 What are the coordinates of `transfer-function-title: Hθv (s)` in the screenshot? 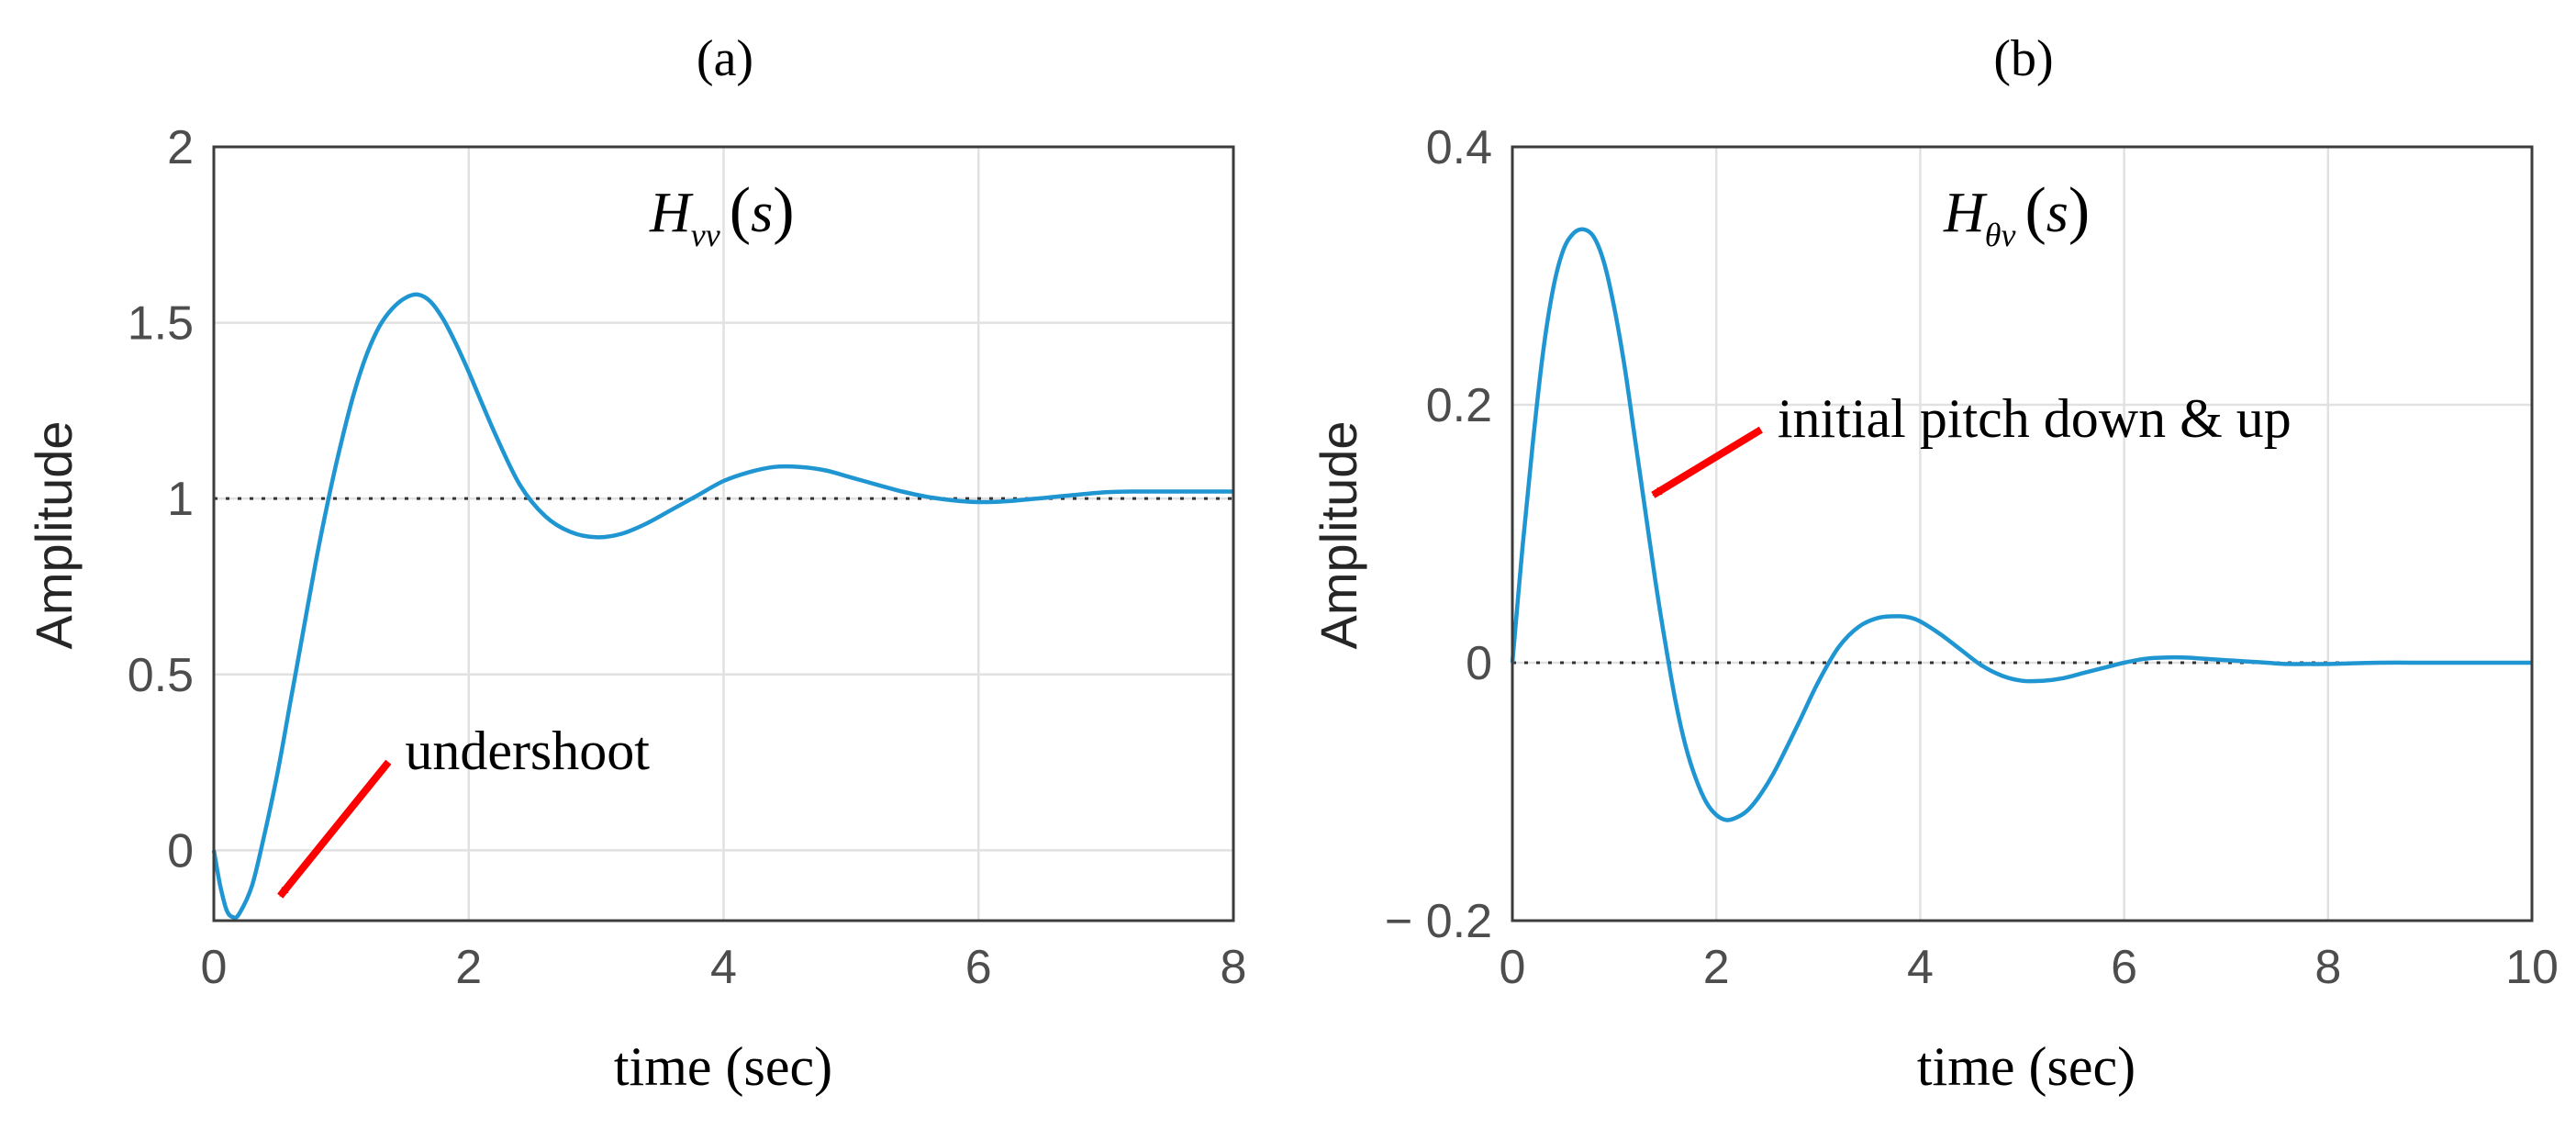 It's located at (2016, 214).